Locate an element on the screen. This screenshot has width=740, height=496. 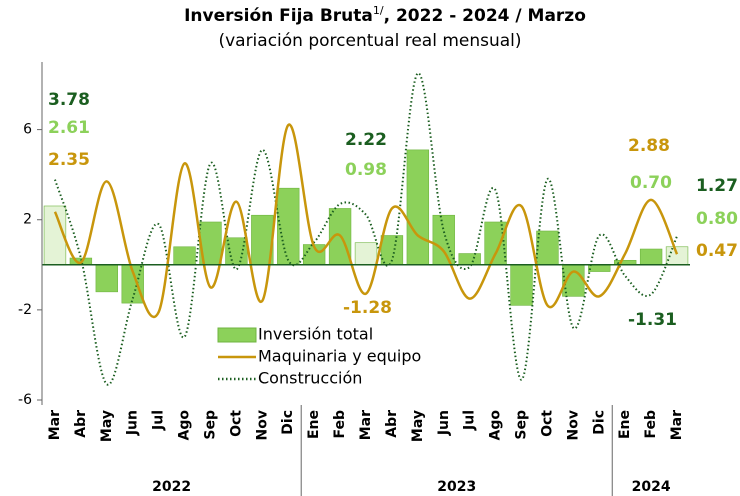
data-label: -1.28 is located at coordinates (367, 308).